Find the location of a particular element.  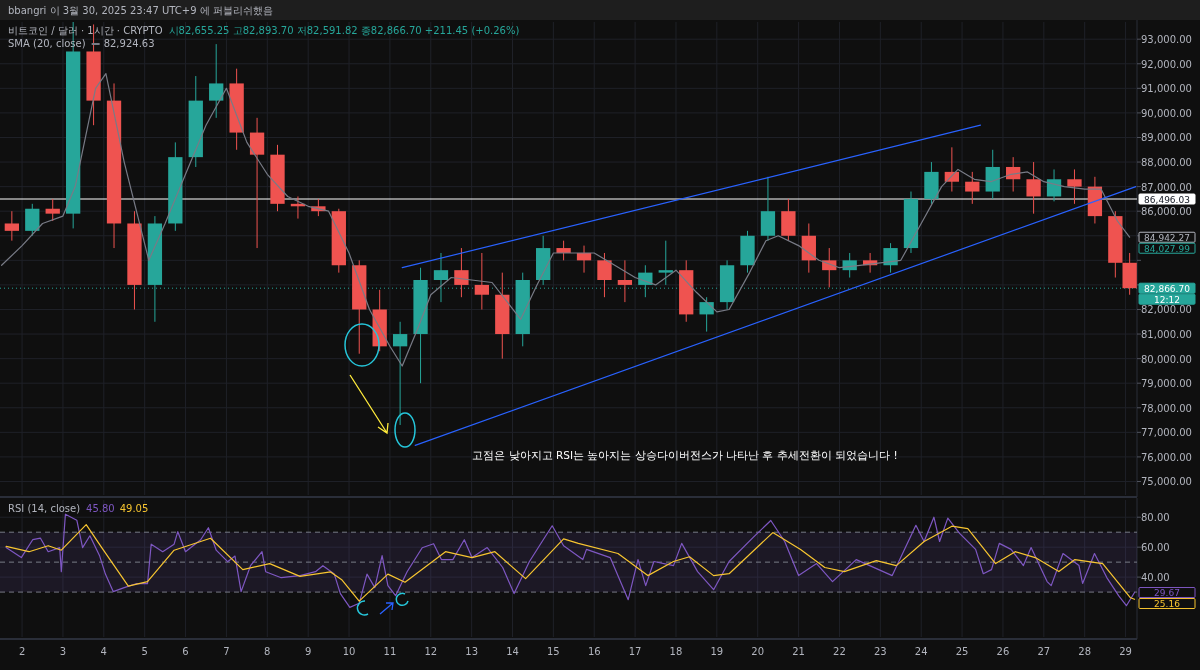

x-tick-label: 29 is located at coordinates (1125, 651).